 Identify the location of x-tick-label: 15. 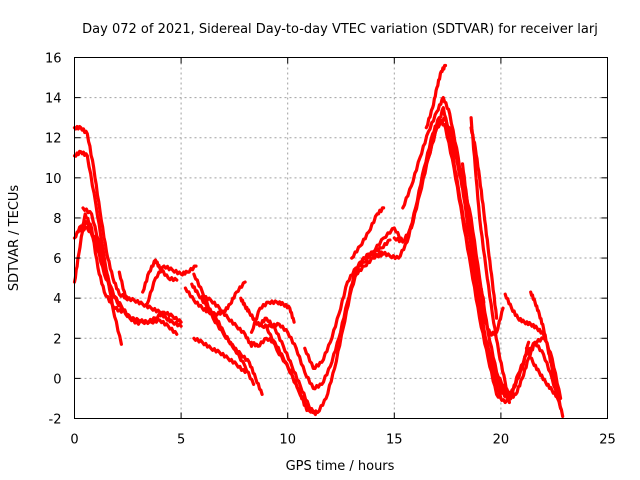
(394, 440).